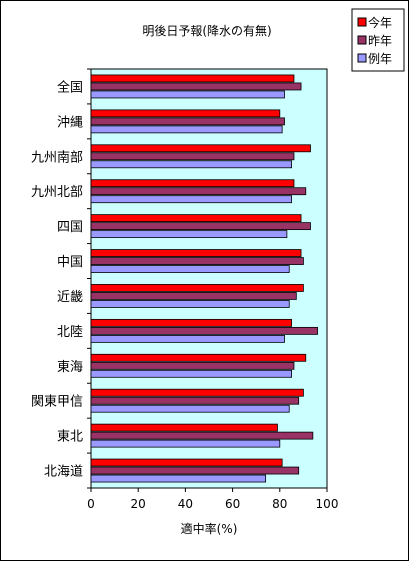 Image resolution: width=409 pixels, height=562 pixels. I want to click on bar-例年-東北, so click(185, 443).